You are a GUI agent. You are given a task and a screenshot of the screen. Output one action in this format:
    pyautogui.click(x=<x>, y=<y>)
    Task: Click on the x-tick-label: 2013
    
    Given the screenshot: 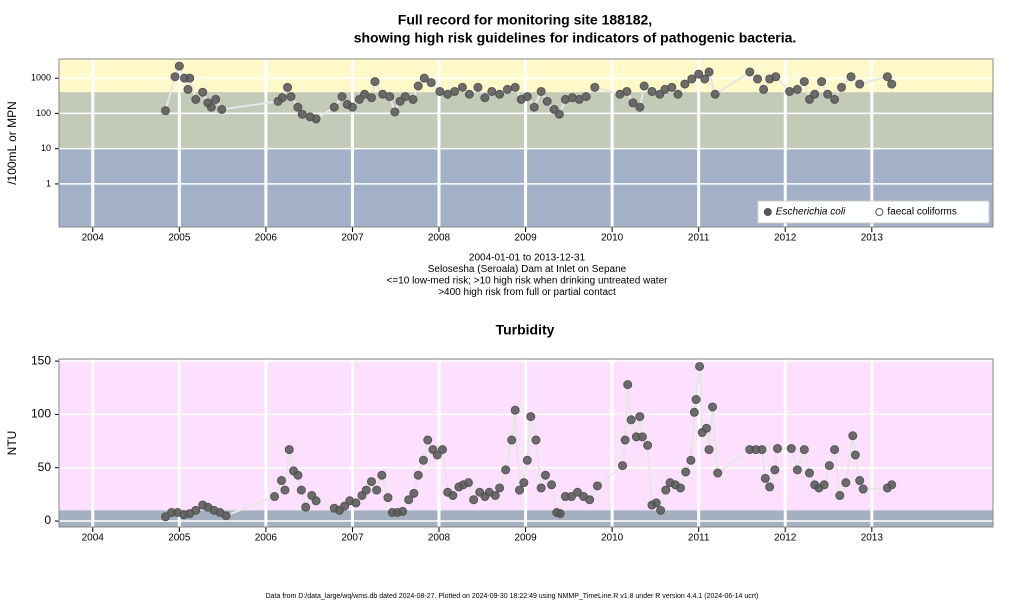 What is the action you would take?
    pyautogui.click(x=872, y=238)
    